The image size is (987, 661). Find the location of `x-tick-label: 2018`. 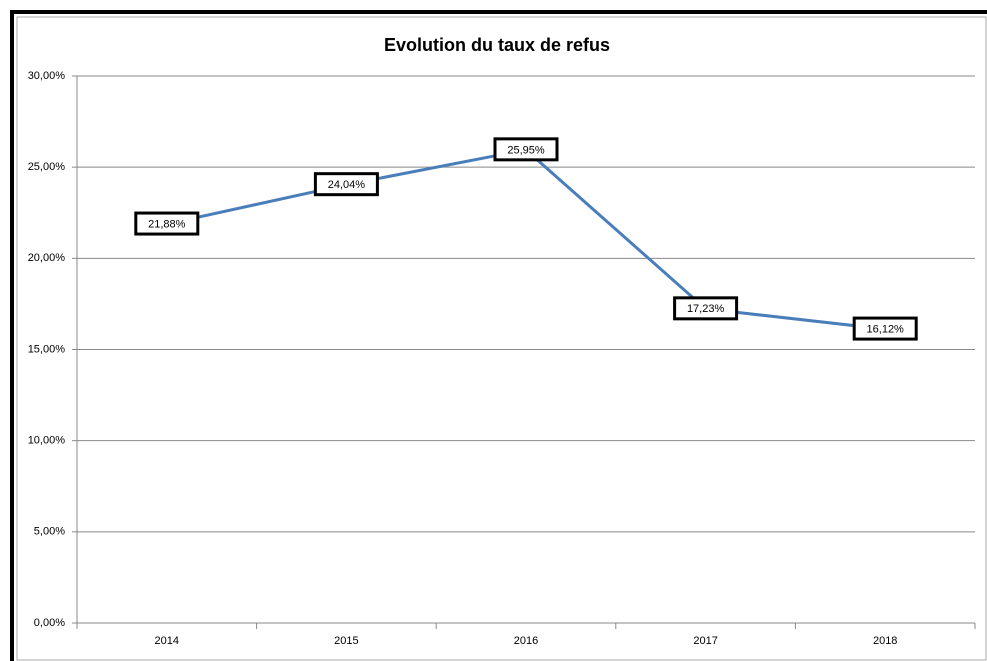

x-tick-label: 2018 is located at coordinates (885, 641).